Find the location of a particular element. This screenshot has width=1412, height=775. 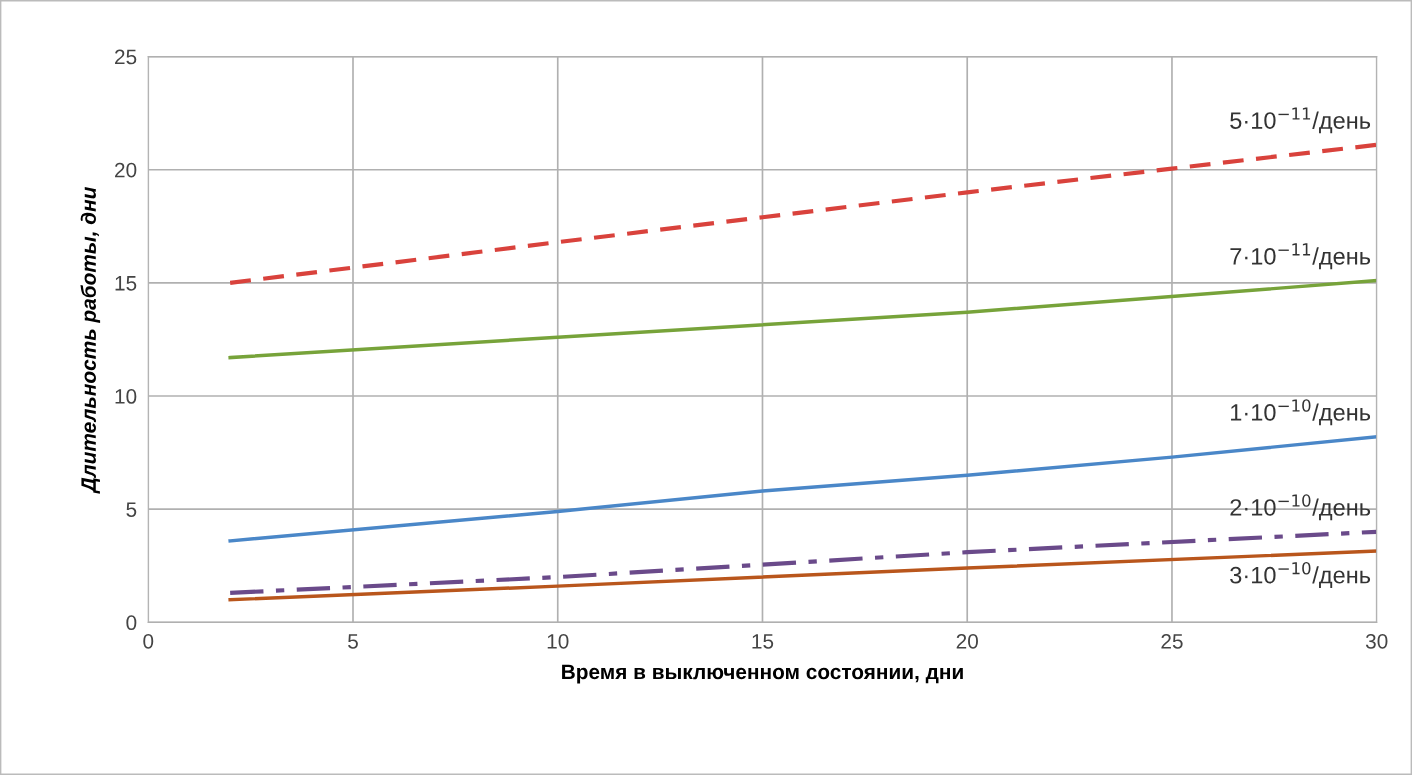

x-axis-title: Время в выключенном состоянии, дни is located at coordinates (762, 674).